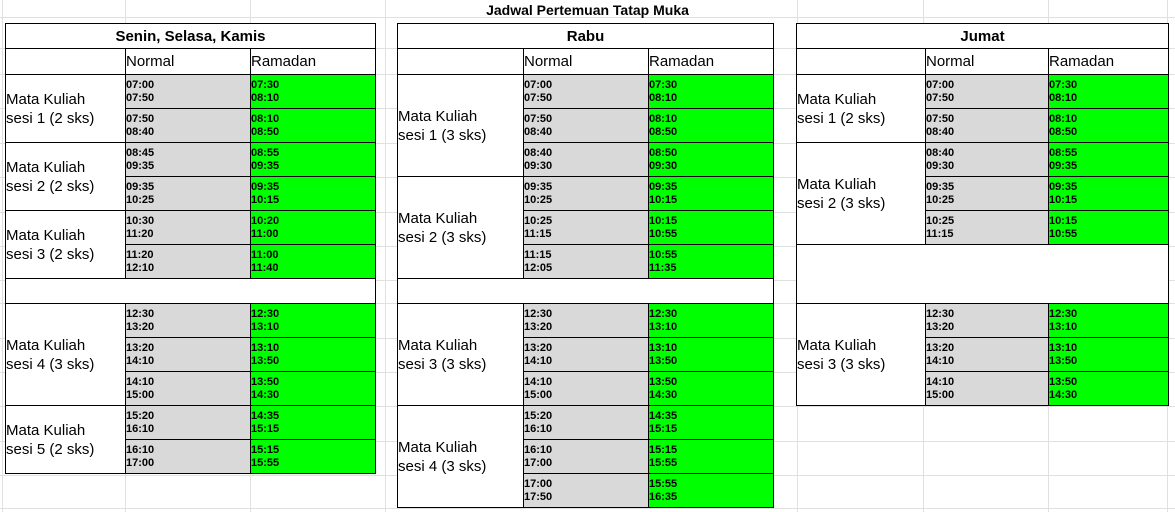  I want to click on ramadan-time-cell: 15:55 16:35, so click(711, 490).